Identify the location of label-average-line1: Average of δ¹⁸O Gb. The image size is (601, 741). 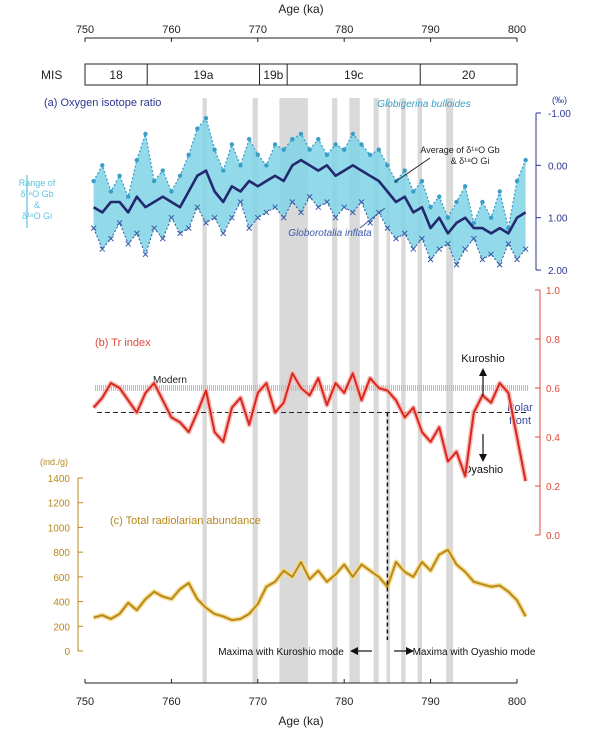
(459, 150).